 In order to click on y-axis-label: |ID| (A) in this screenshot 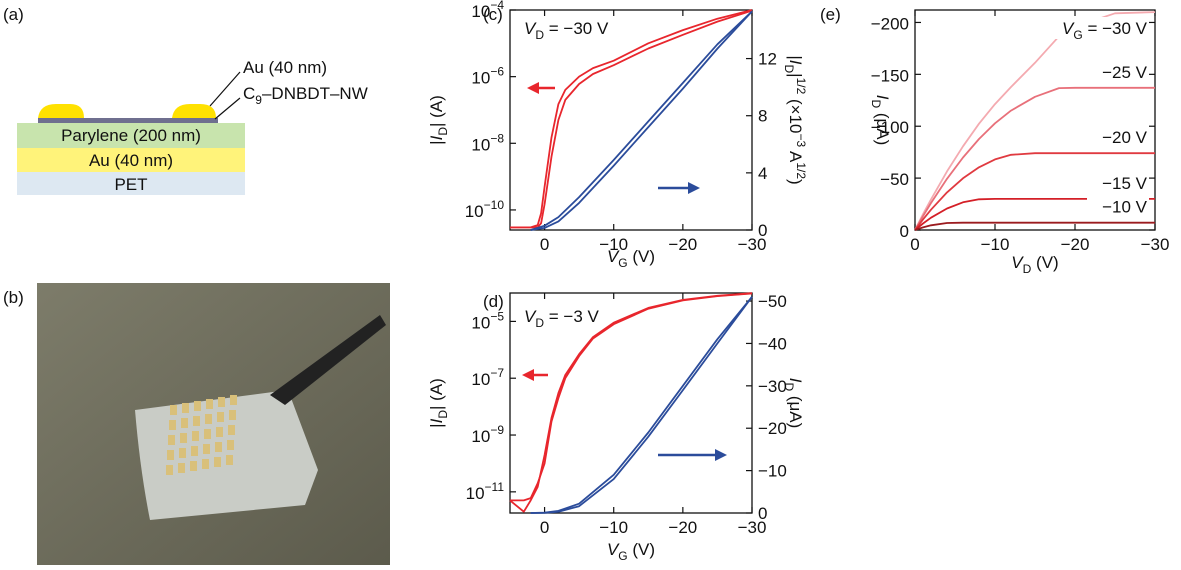, I will do `click(438, 120)`.